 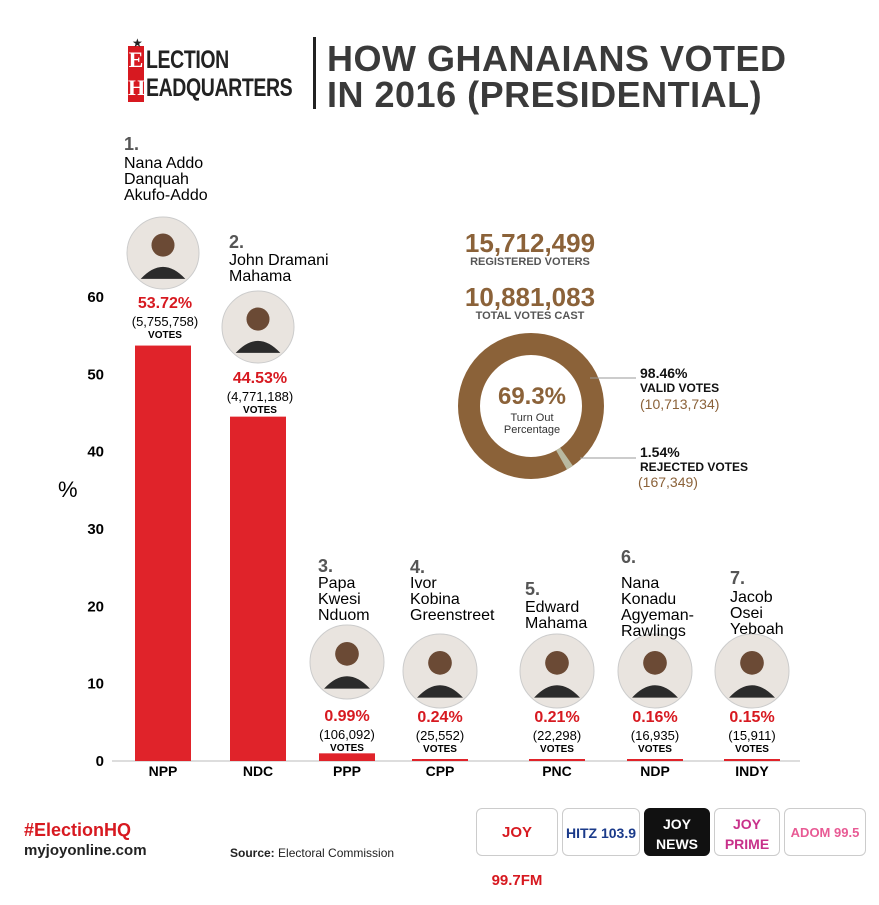 I want to click on candidate-name-line: Danquah, so click(x=156, y=179).